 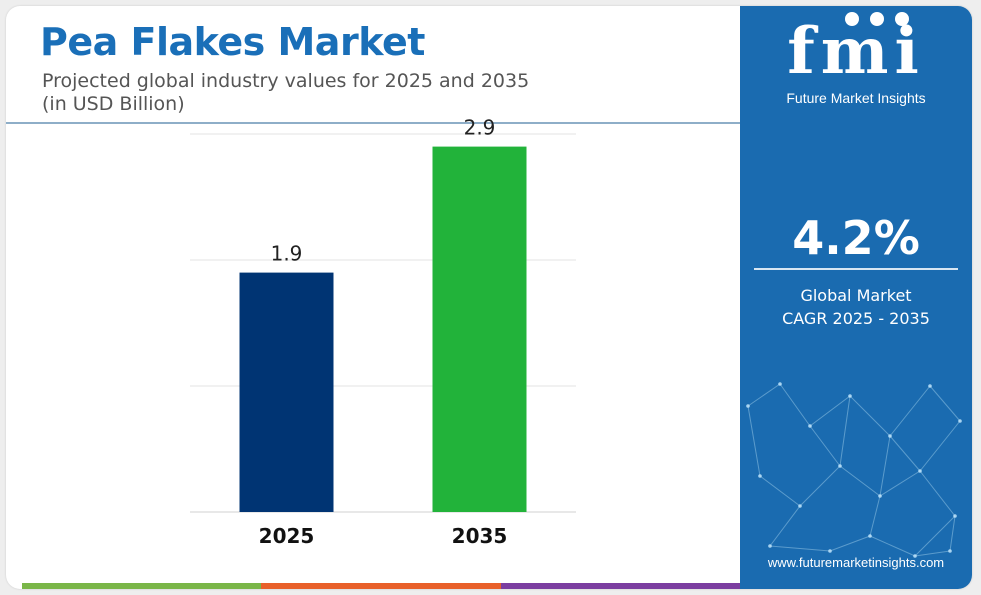 What do you see at coordinates (856, 51) in the screenshot?
I see `fmi-logo: fmi` at bounding box center [856, 51].